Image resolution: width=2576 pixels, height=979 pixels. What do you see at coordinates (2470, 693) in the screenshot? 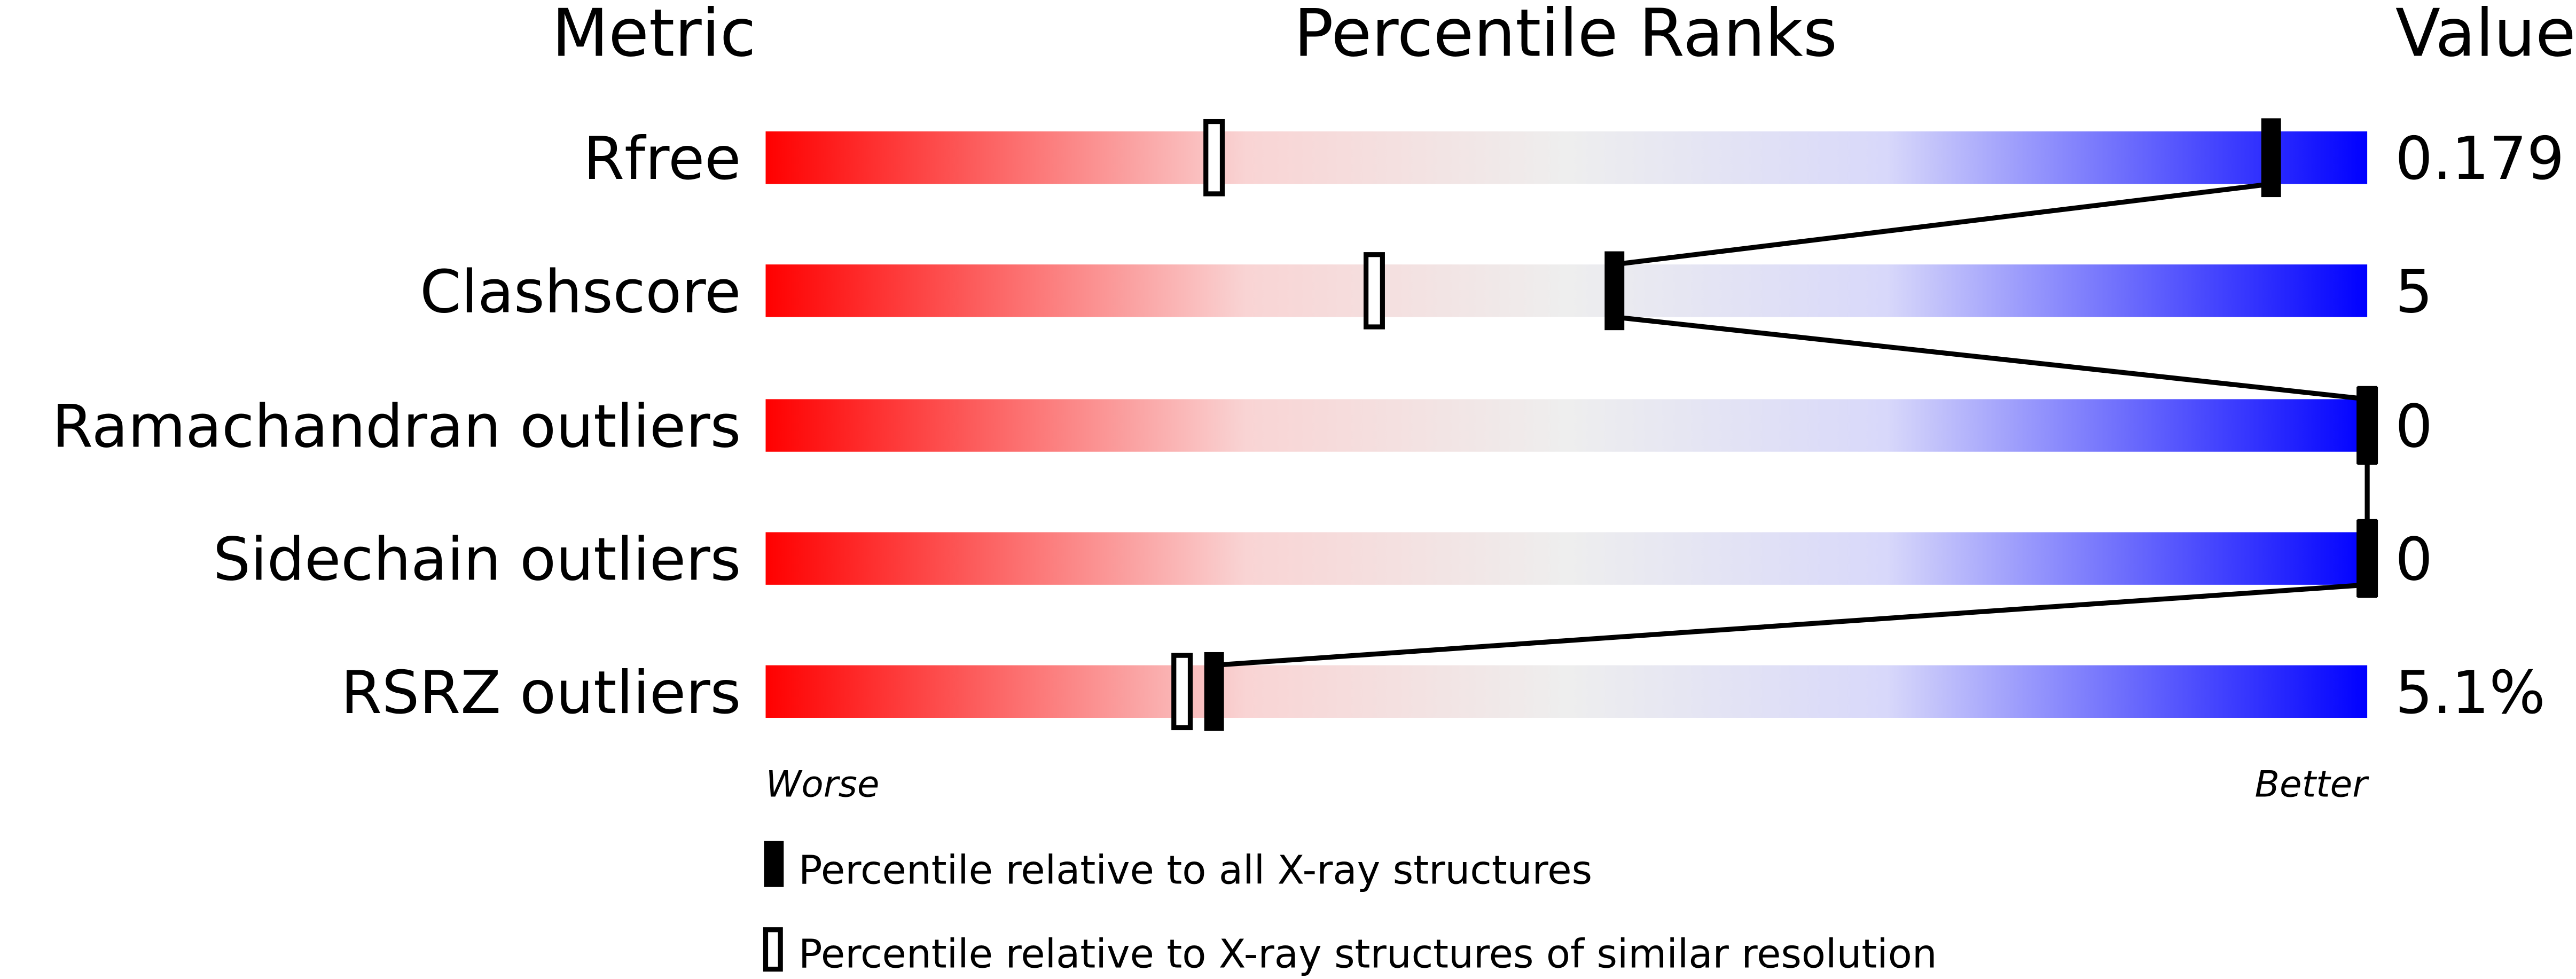
I see `value-label: 5.1%` at bounding box center [2470, 693].